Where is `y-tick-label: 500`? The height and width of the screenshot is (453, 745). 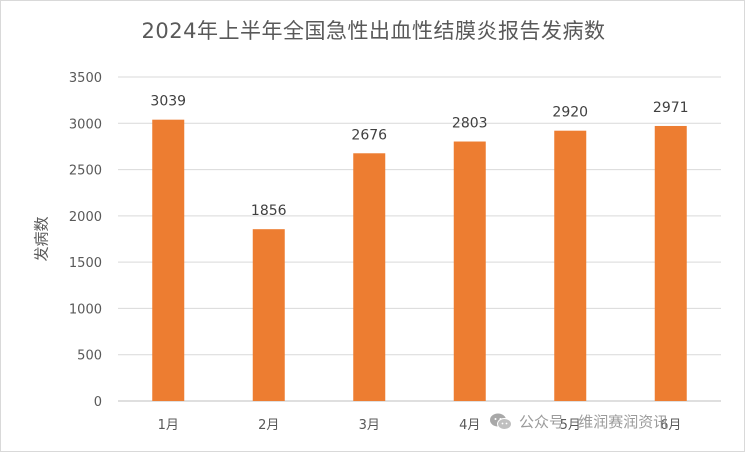 y-tick-label: 500 is located at coordinates (89, 356).